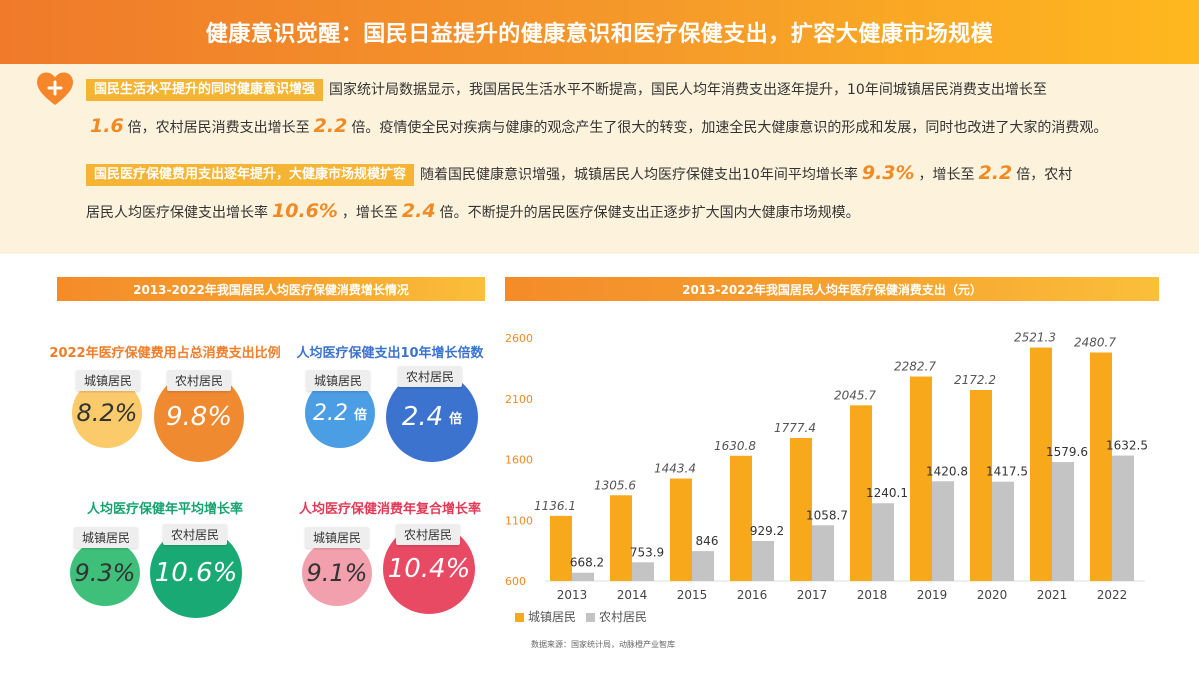  I want to click on legend-label: 城镇居民, so click(552, 617).